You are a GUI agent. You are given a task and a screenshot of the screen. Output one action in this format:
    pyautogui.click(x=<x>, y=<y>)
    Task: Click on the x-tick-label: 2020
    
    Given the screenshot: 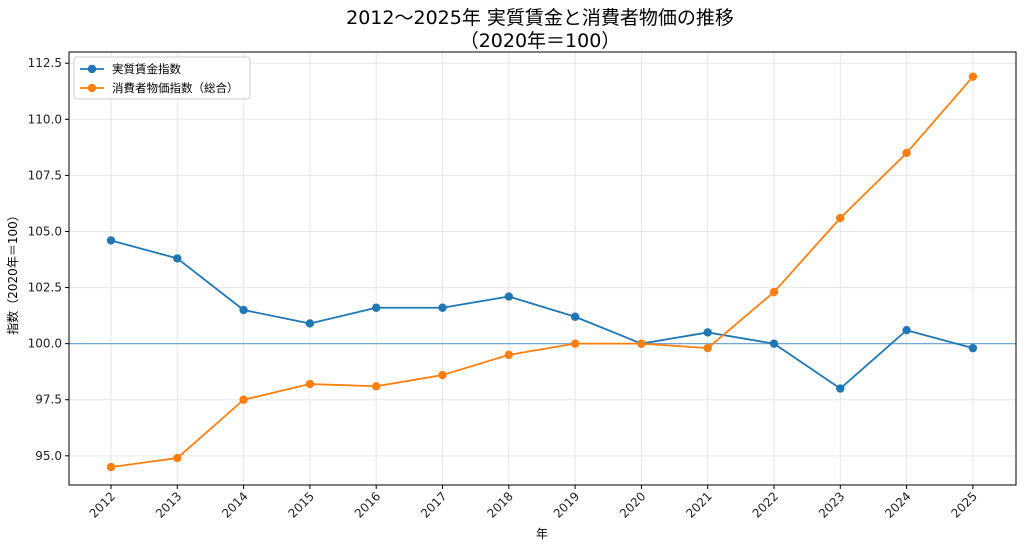 What is the action you would take?
    pyautogui.click(x=632, y=504)
    